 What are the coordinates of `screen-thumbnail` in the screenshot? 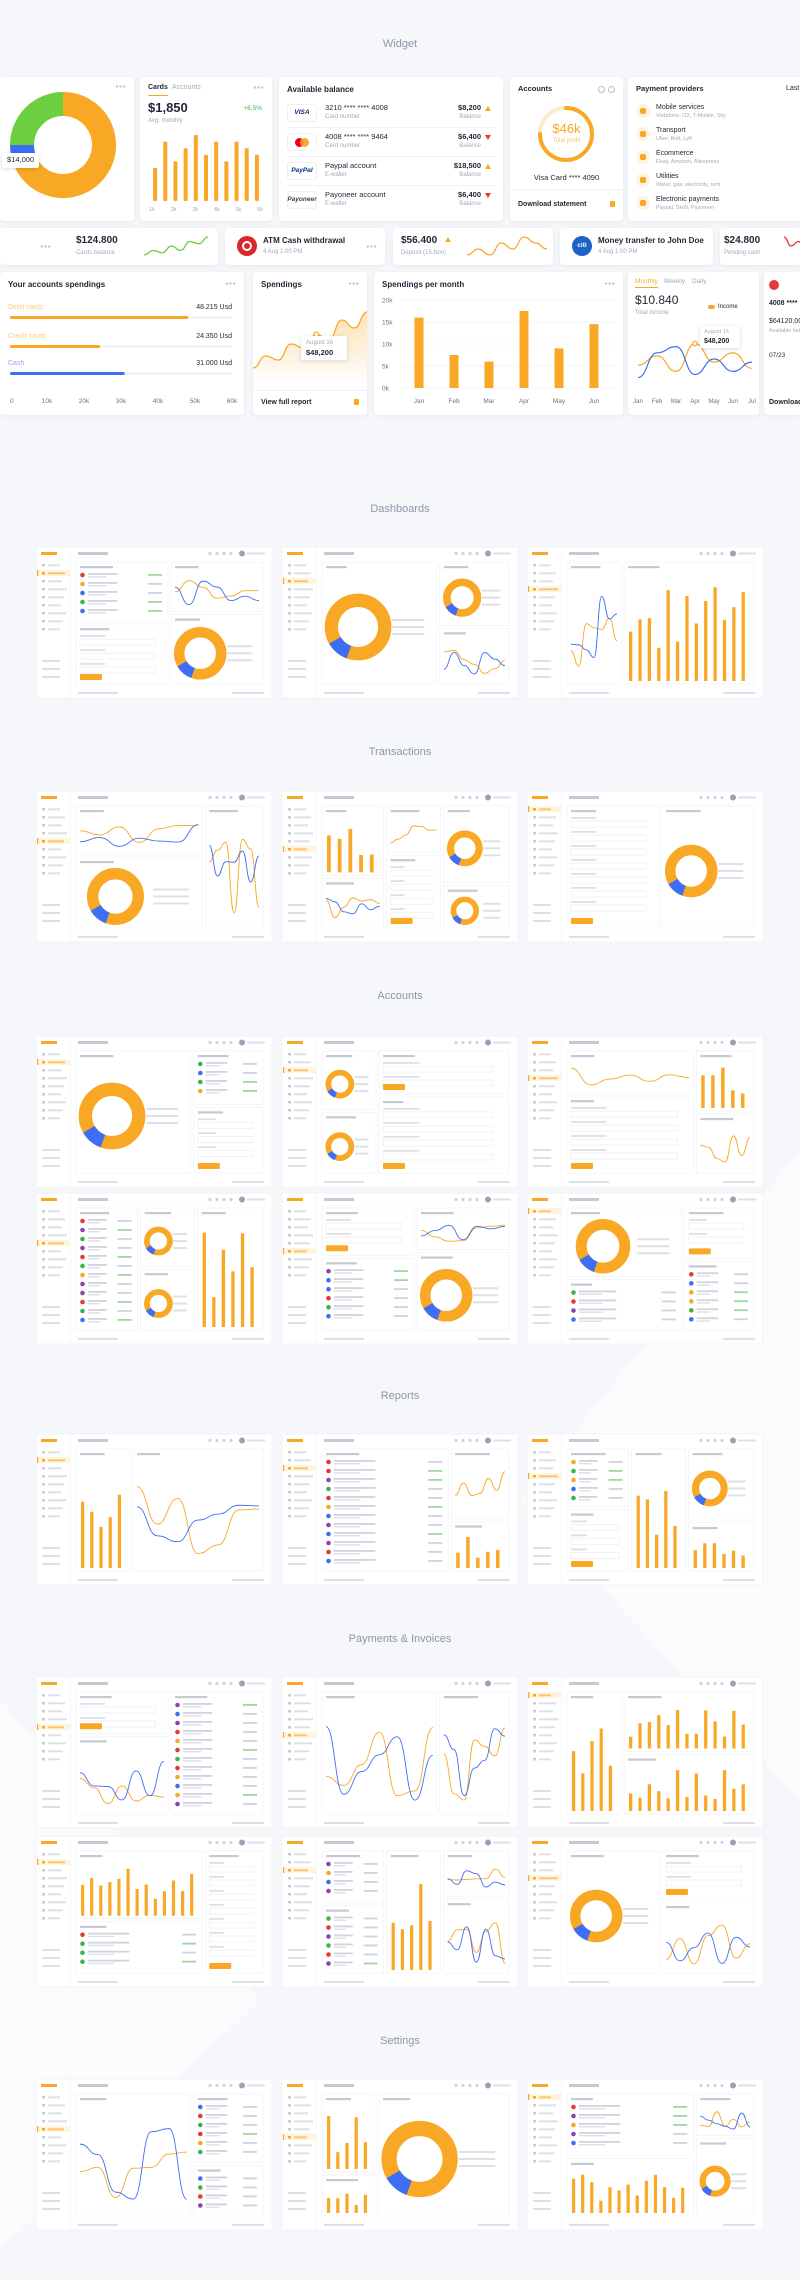 It's located at (645, 1752).